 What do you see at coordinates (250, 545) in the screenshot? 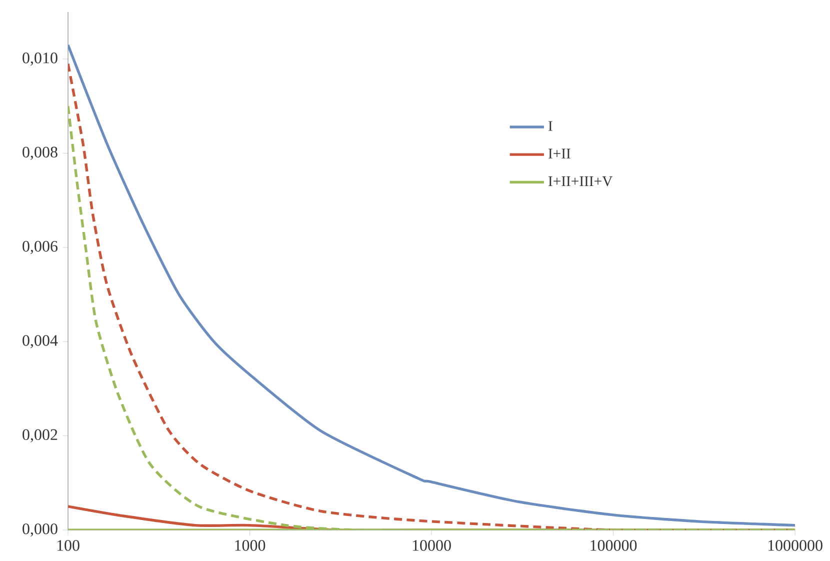
I see `x-tick-label: 1000` at bounding box center [250, 545].